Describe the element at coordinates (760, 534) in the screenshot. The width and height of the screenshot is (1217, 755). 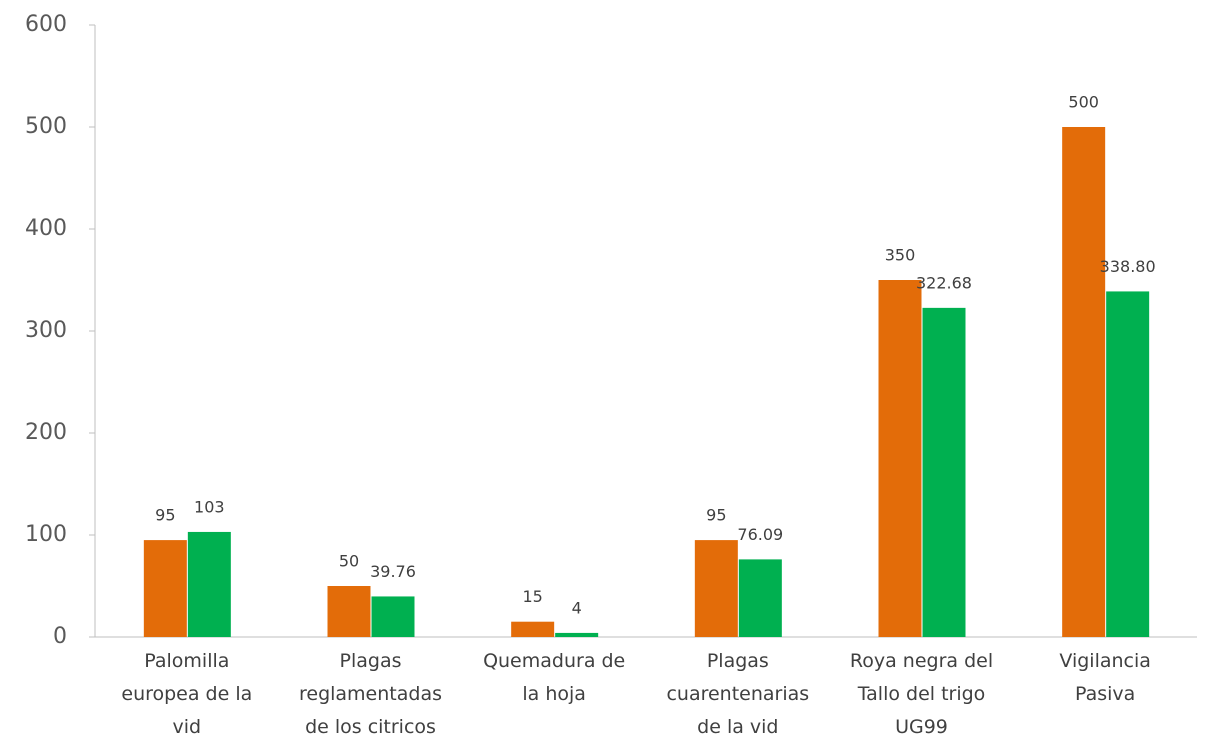
I see `data-label: 76.09` at that location.